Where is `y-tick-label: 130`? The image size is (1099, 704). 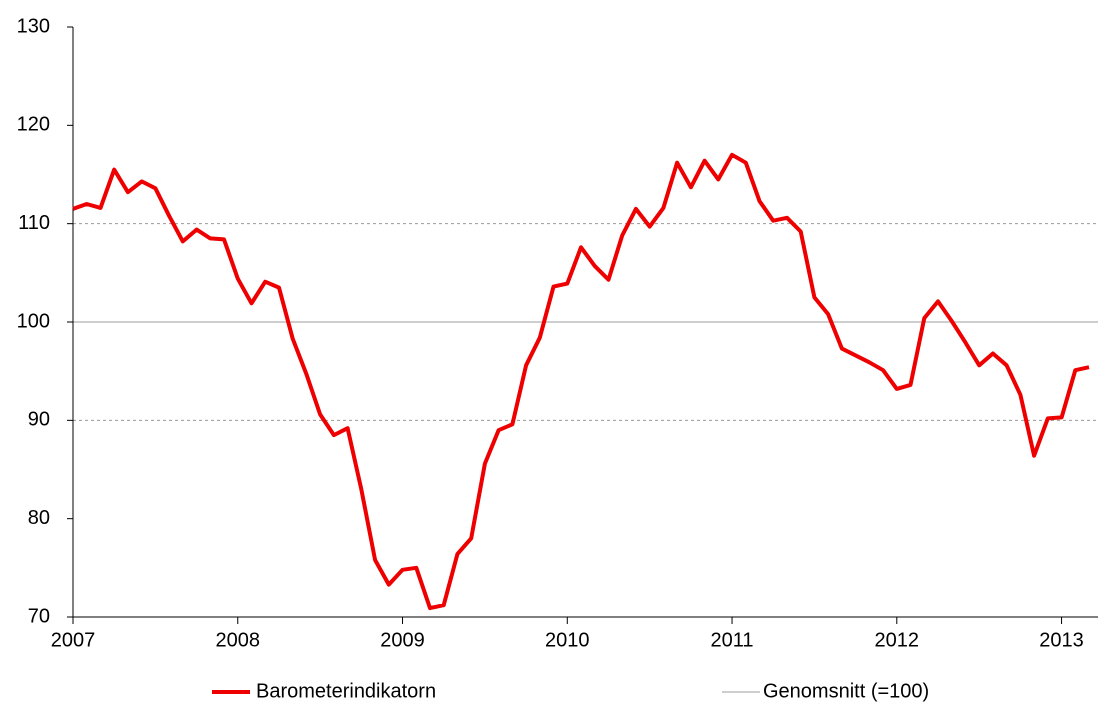 y-tick-label: 130 is located at coordinates (33, 26).